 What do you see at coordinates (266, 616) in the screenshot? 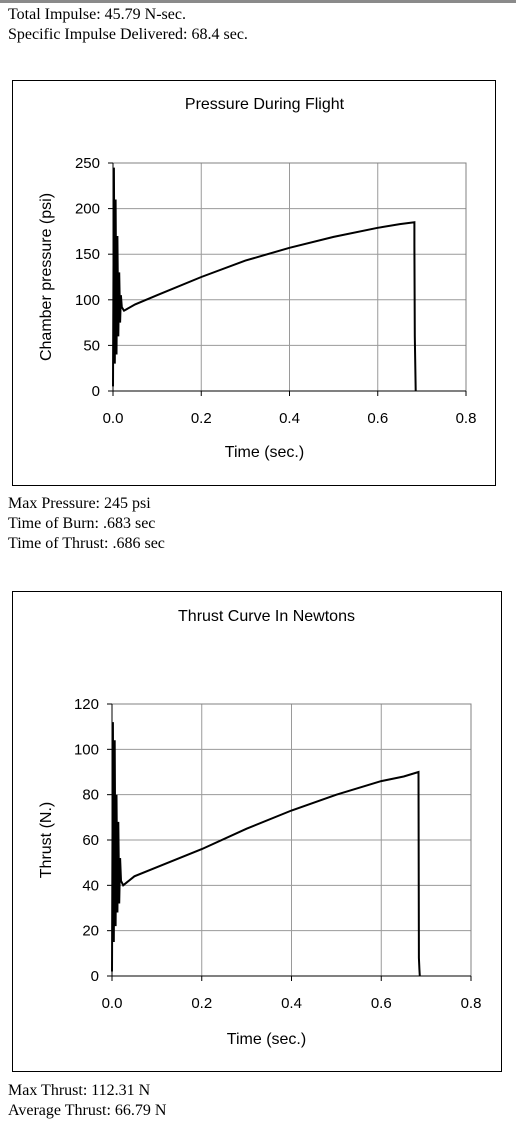
I see `chart-title: Thrust Curve In Newtons` at bounding box center [266, 616].